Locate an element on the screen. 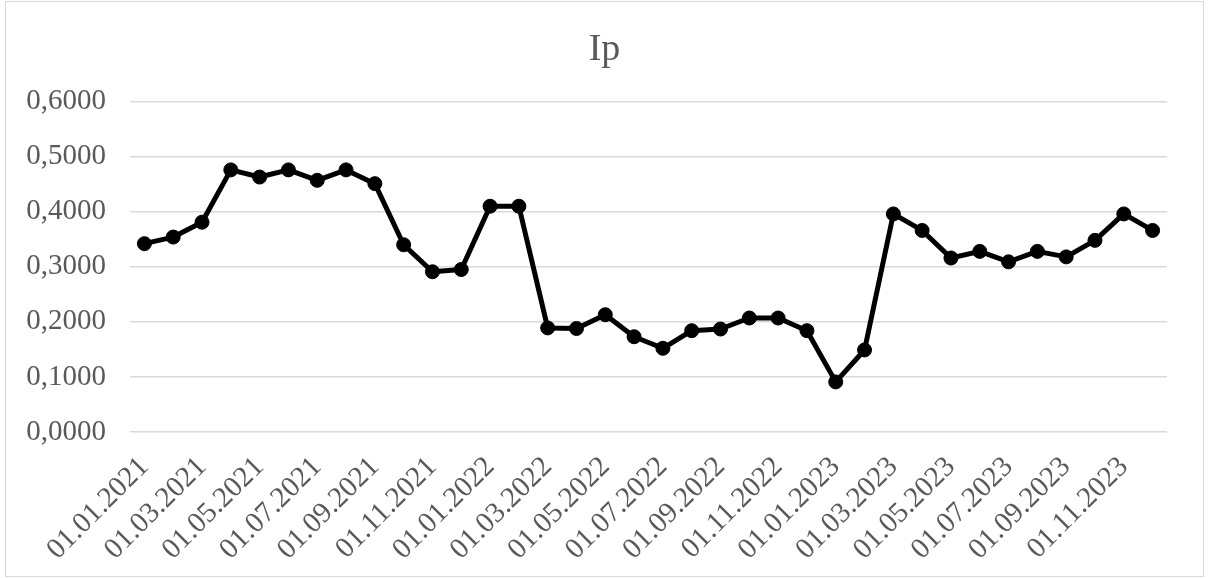 This screenshot has width=1209, height=578. chart-title: Ip is located at coordinates (604, 46).